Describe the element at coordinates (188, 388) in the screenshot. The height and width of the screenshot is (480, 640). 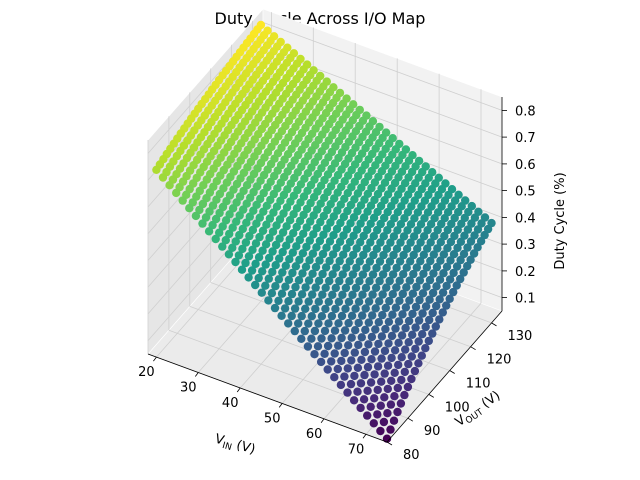
I see `x-tick-label: 30` at that location.